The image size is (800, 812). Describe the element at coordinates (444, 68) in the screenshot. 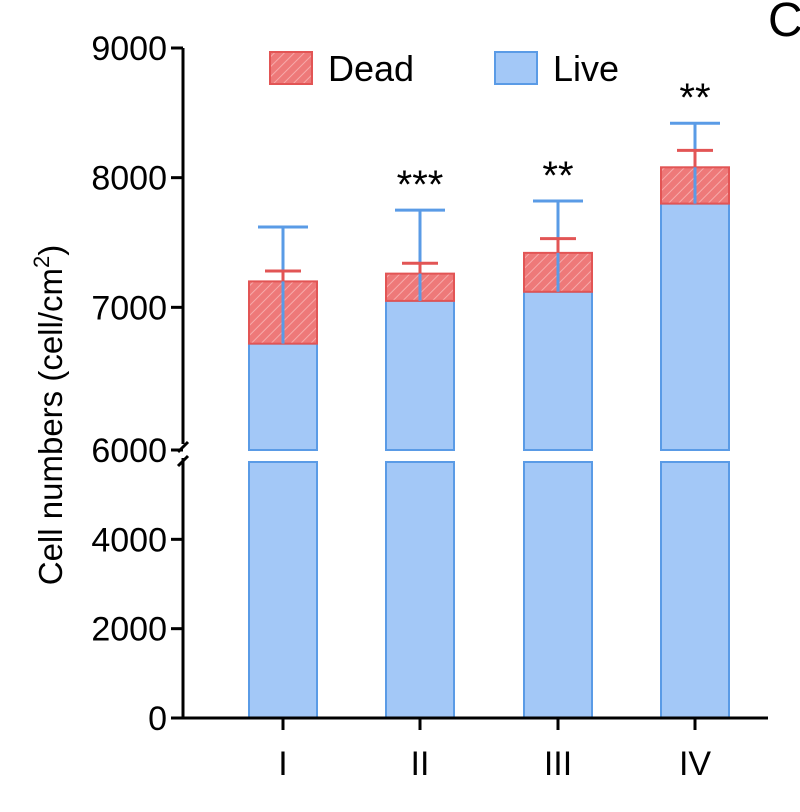

I see `legend: Dead Live` at that location.